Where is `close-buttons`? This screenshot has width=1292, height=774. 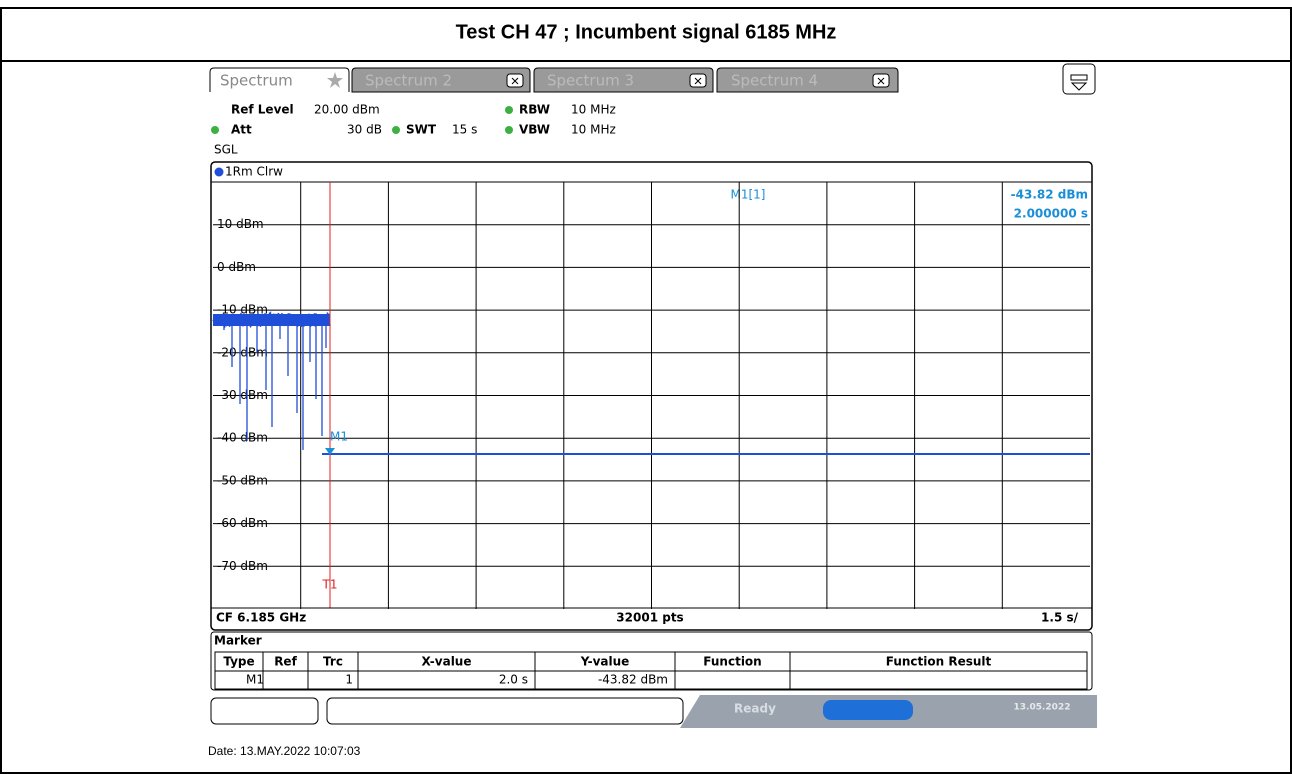 close-buttons is located at coordinates (698, 80).